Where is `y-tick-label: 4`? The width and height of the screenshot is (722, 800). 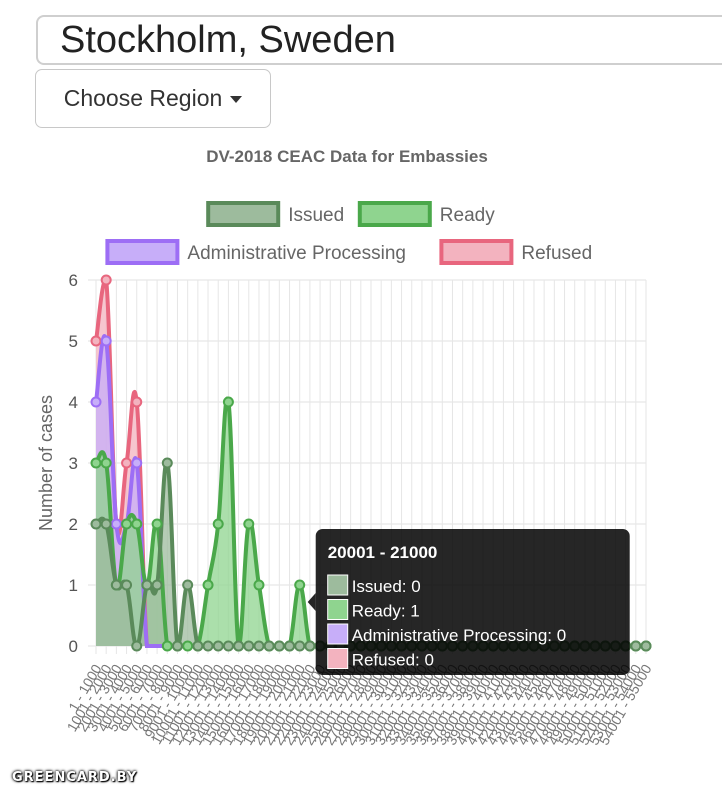
y-tick-label: 4 is located at coordinates (73, 402).